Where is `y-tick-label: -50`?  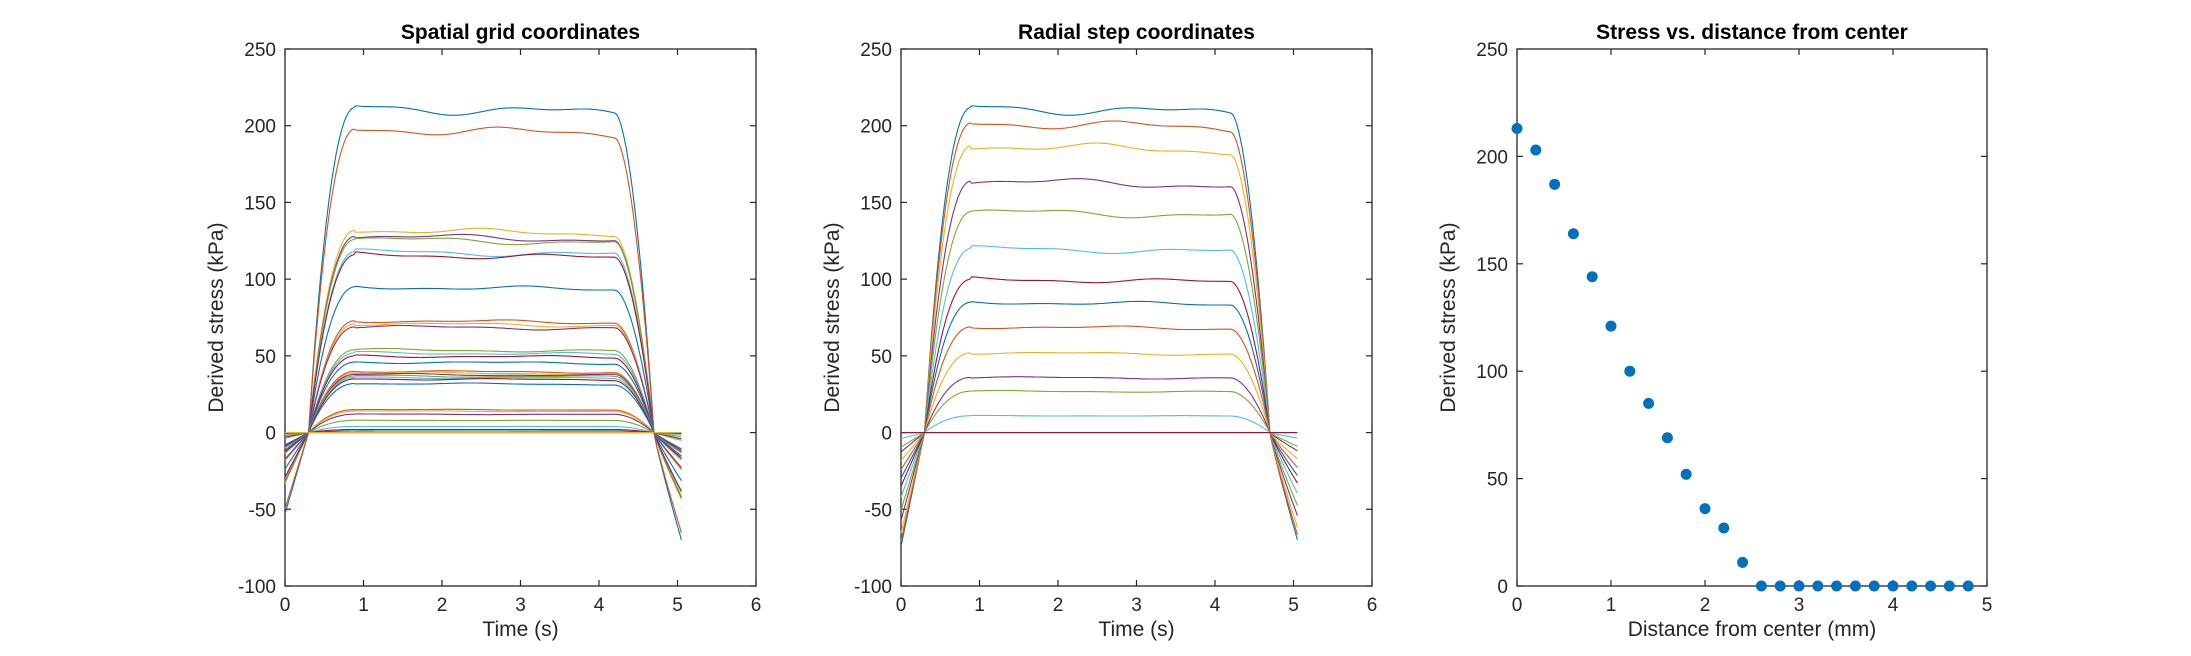 y-tick-label: -50 is located at coordinates (262, 510).